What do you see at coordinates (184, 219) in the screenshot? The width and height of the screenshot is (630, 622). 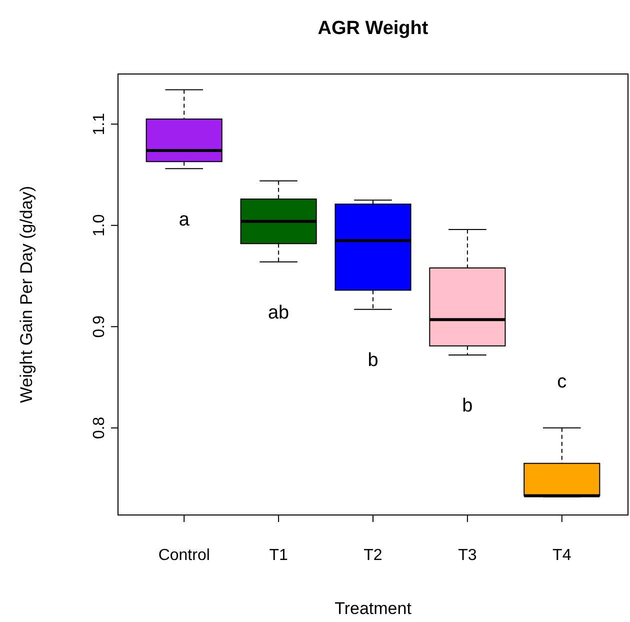 I see `annotation: a` at bounding box center [184, 219].